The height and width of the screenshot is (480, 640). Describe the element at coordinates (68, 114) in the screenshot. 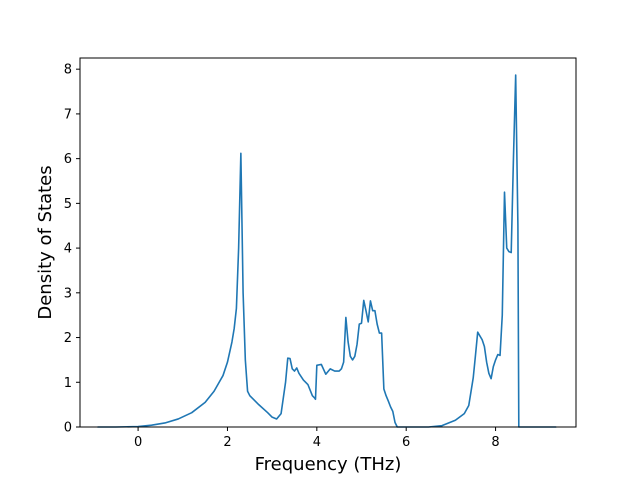

I see `y-tick-label: 7` at that location.